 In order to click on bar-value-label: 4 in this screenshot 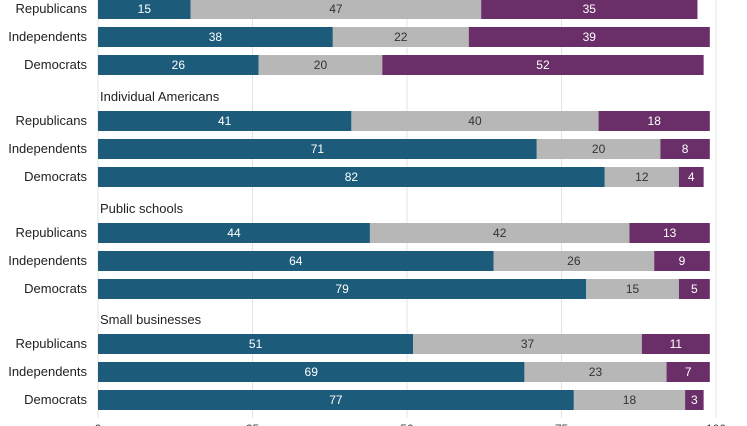, I will do `click(691, 177)`.